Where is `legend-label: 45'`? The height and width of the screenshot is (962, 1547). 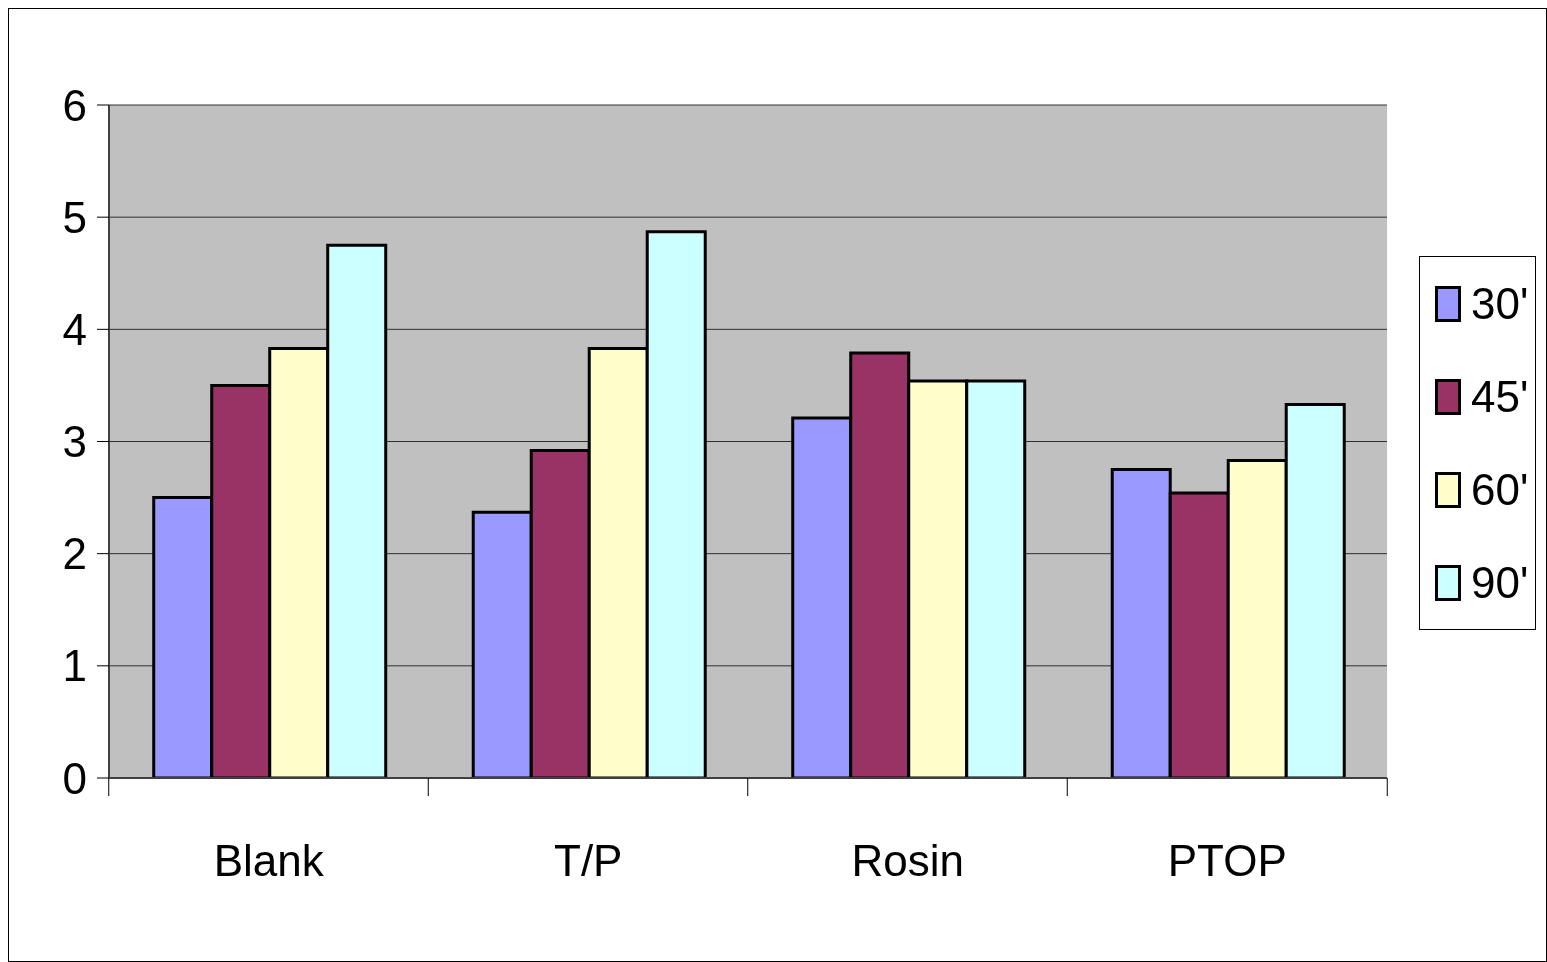 legend-label: 45' is located at coordinates (1500, 396).